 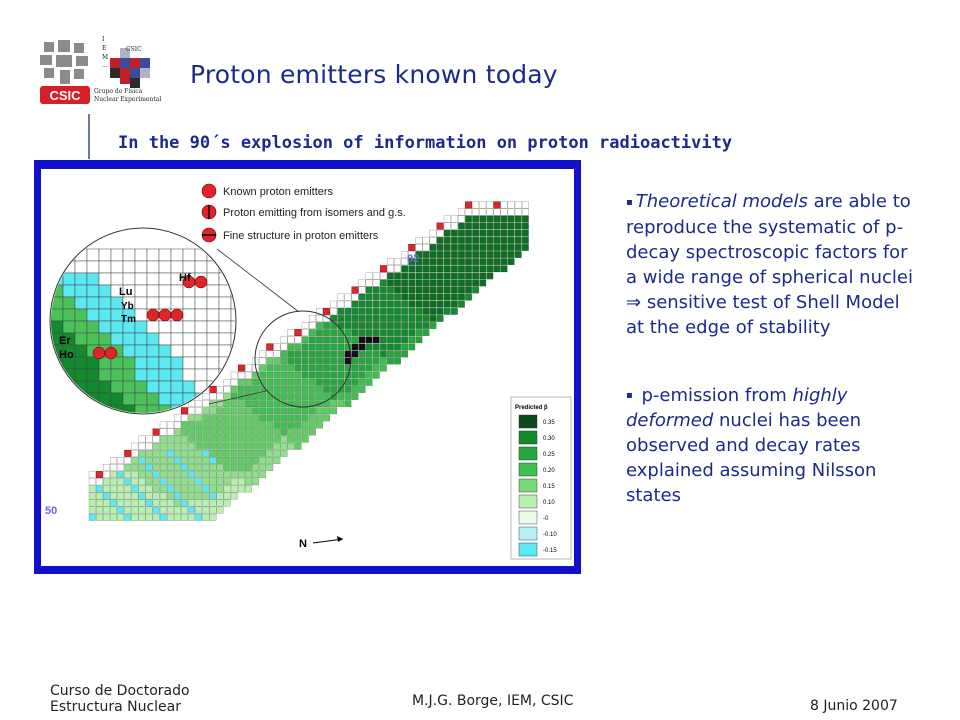 I want to click on scale-swatch, so click(x=528, y=549).